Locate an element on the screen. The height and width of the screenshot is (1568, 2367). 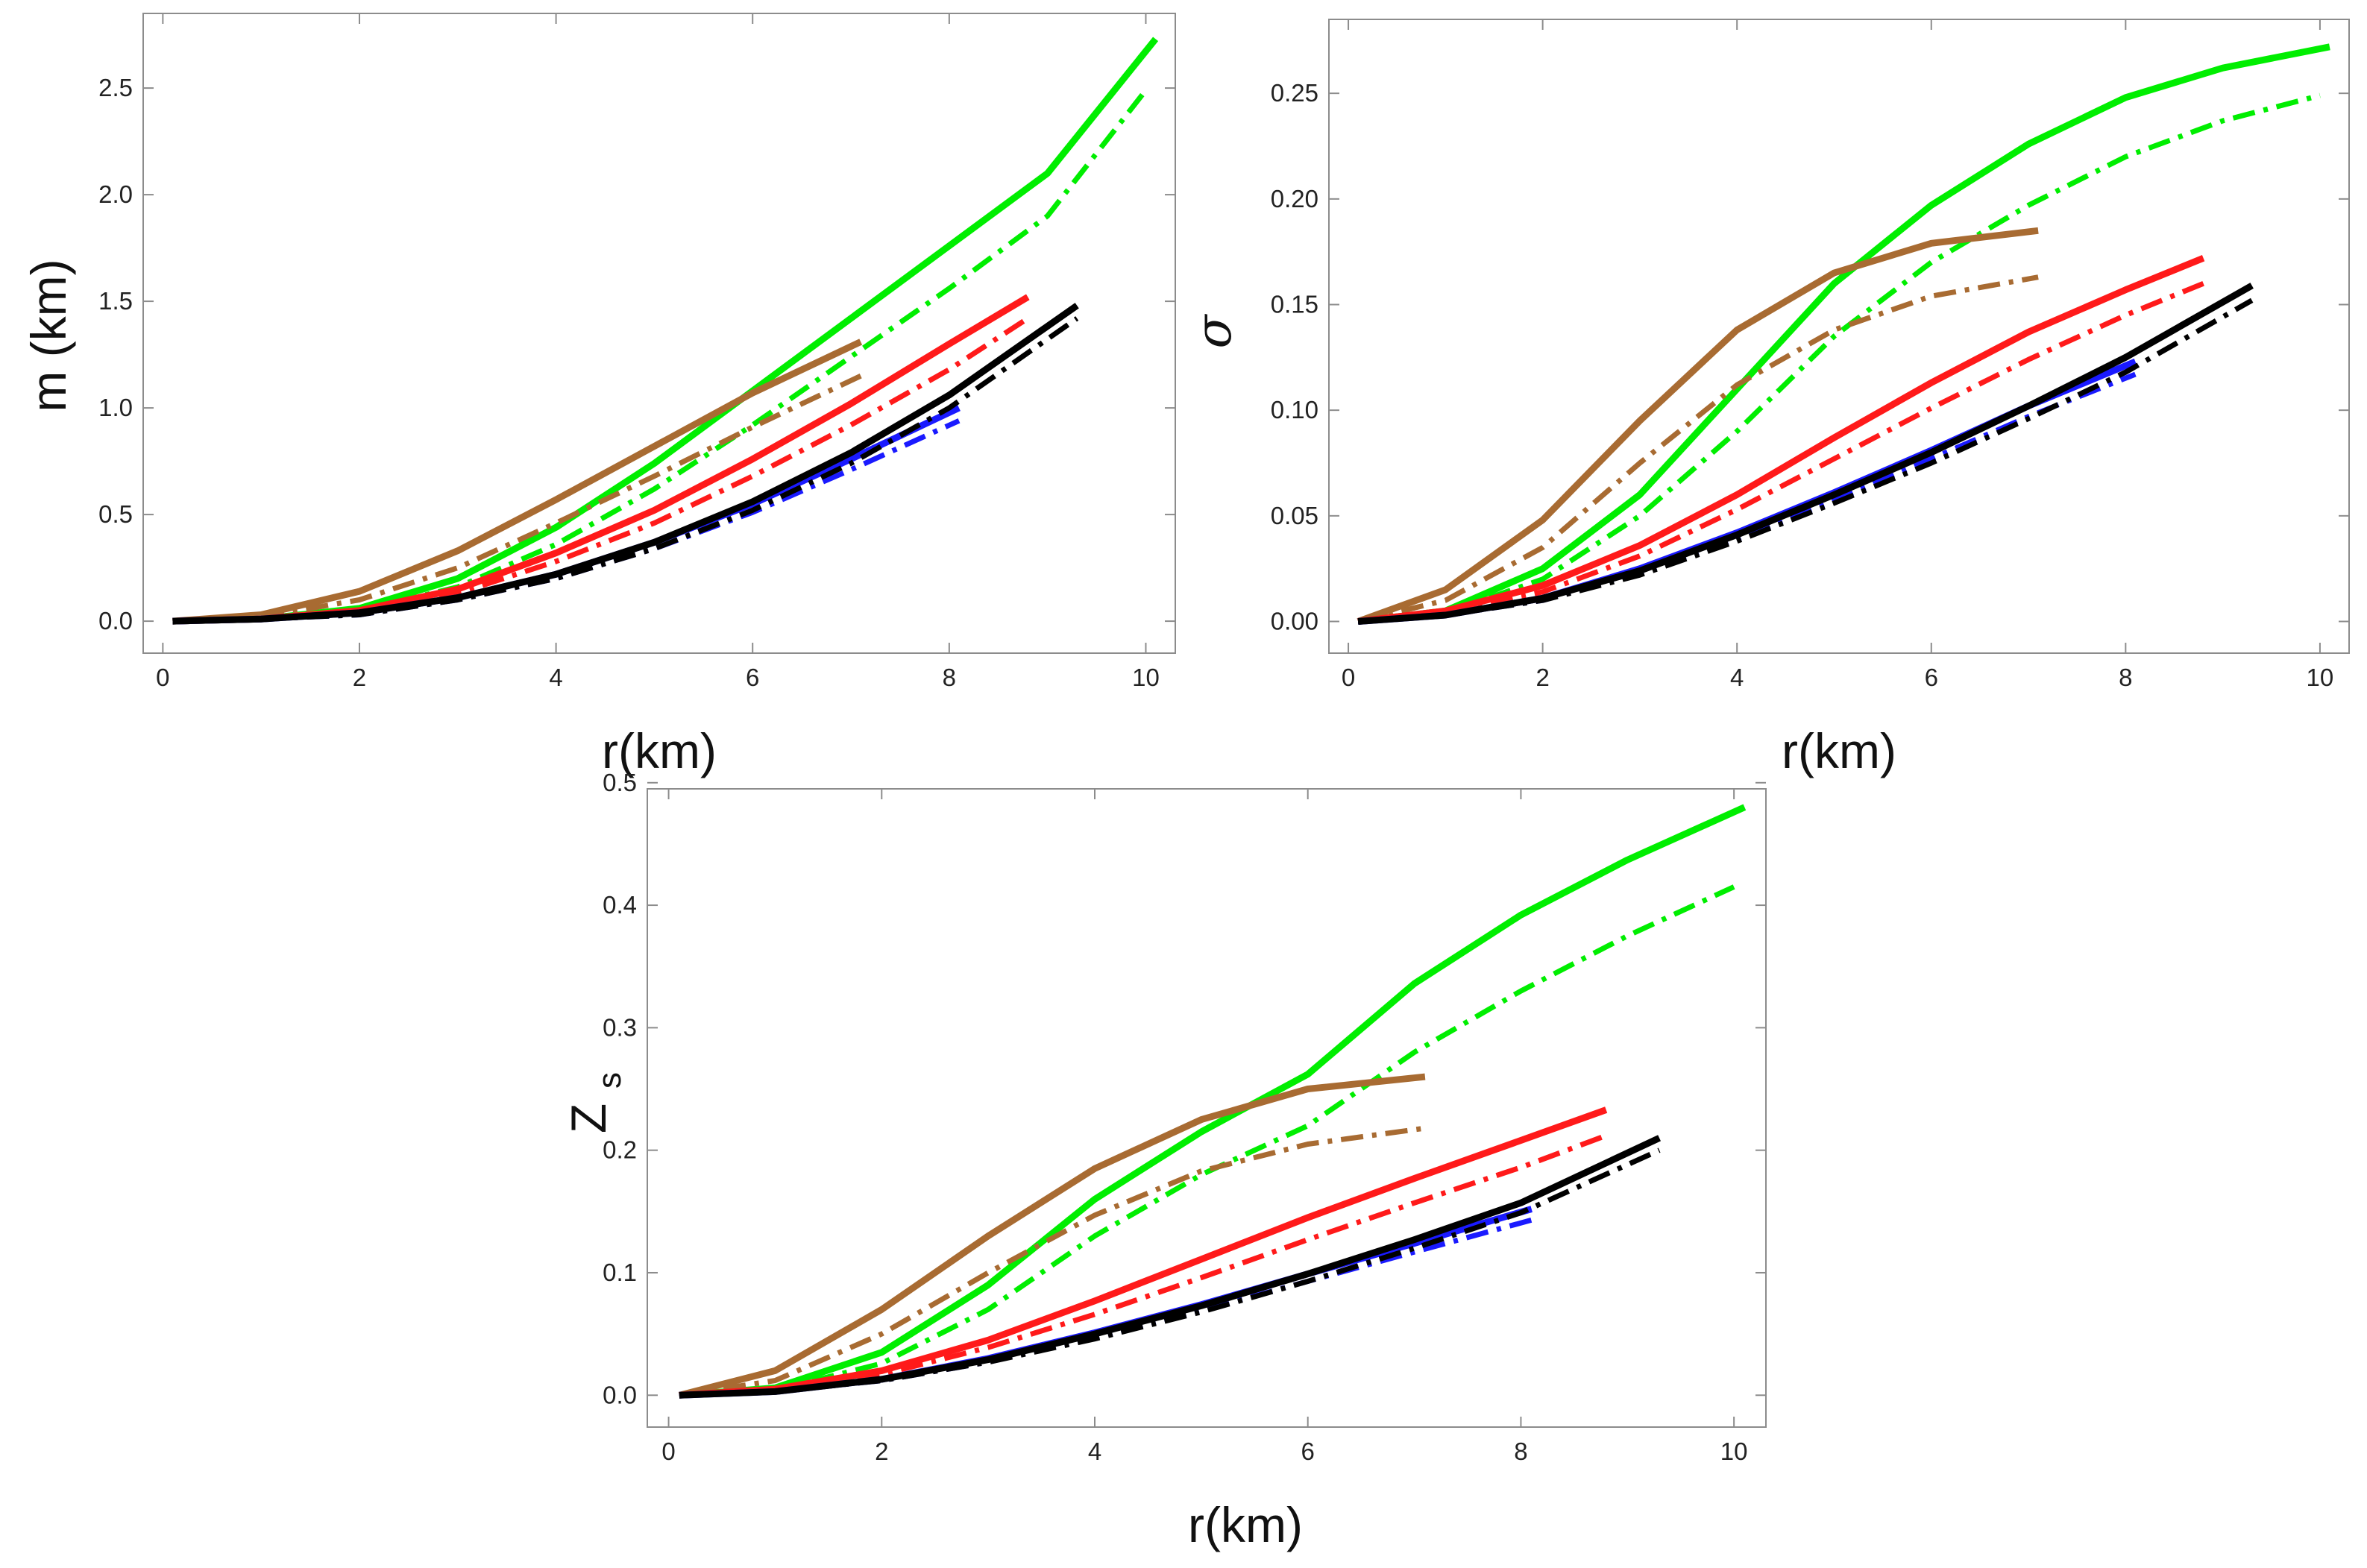
y-tick-label: 0.00 is located at coordinates (1294, 621).